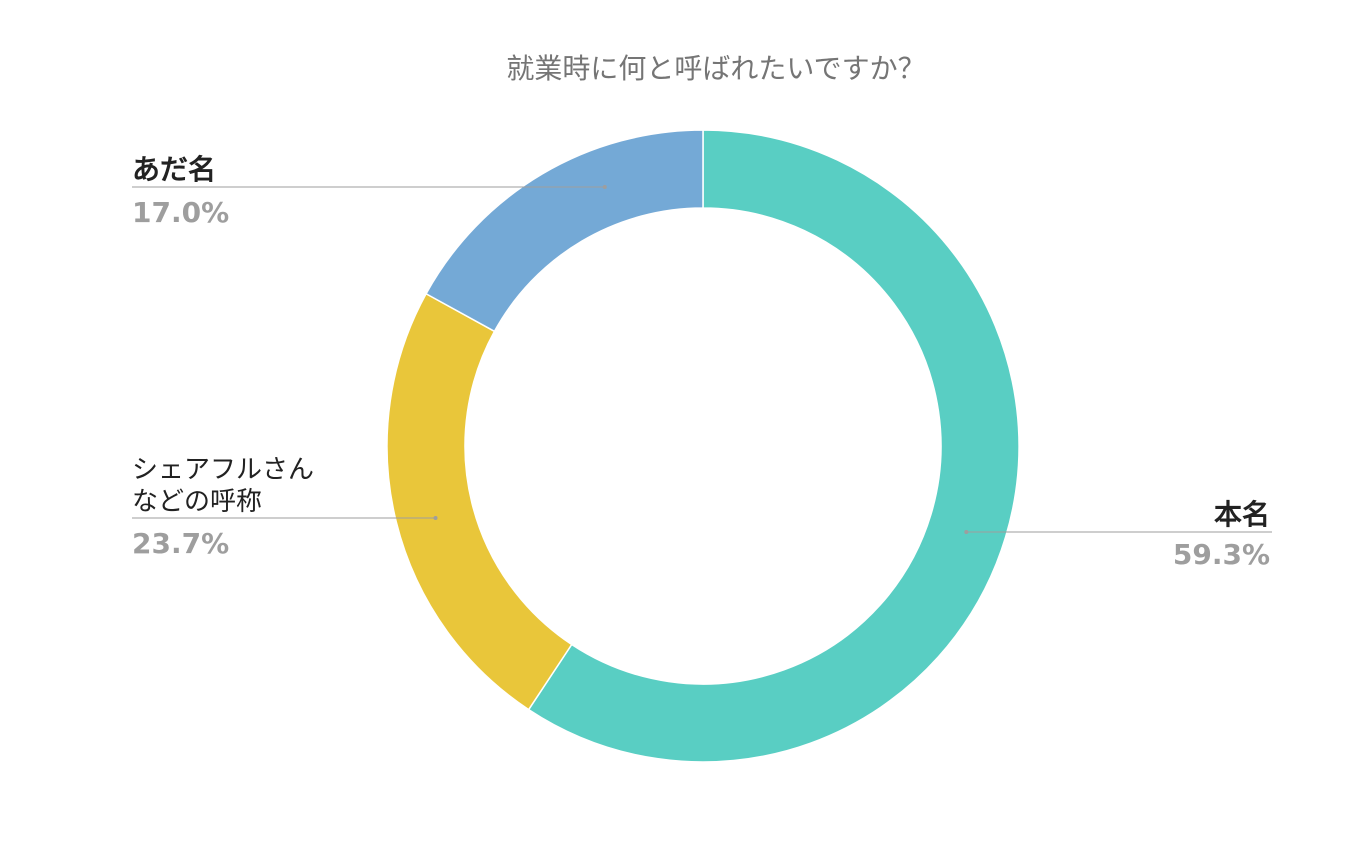 The height and width of the screenshot is (853, 1364). Describe the element at coordinates (715, 68) in the screenshot. I see `chart-title: 就業時に何と呼ばれたいですか？` at that location.